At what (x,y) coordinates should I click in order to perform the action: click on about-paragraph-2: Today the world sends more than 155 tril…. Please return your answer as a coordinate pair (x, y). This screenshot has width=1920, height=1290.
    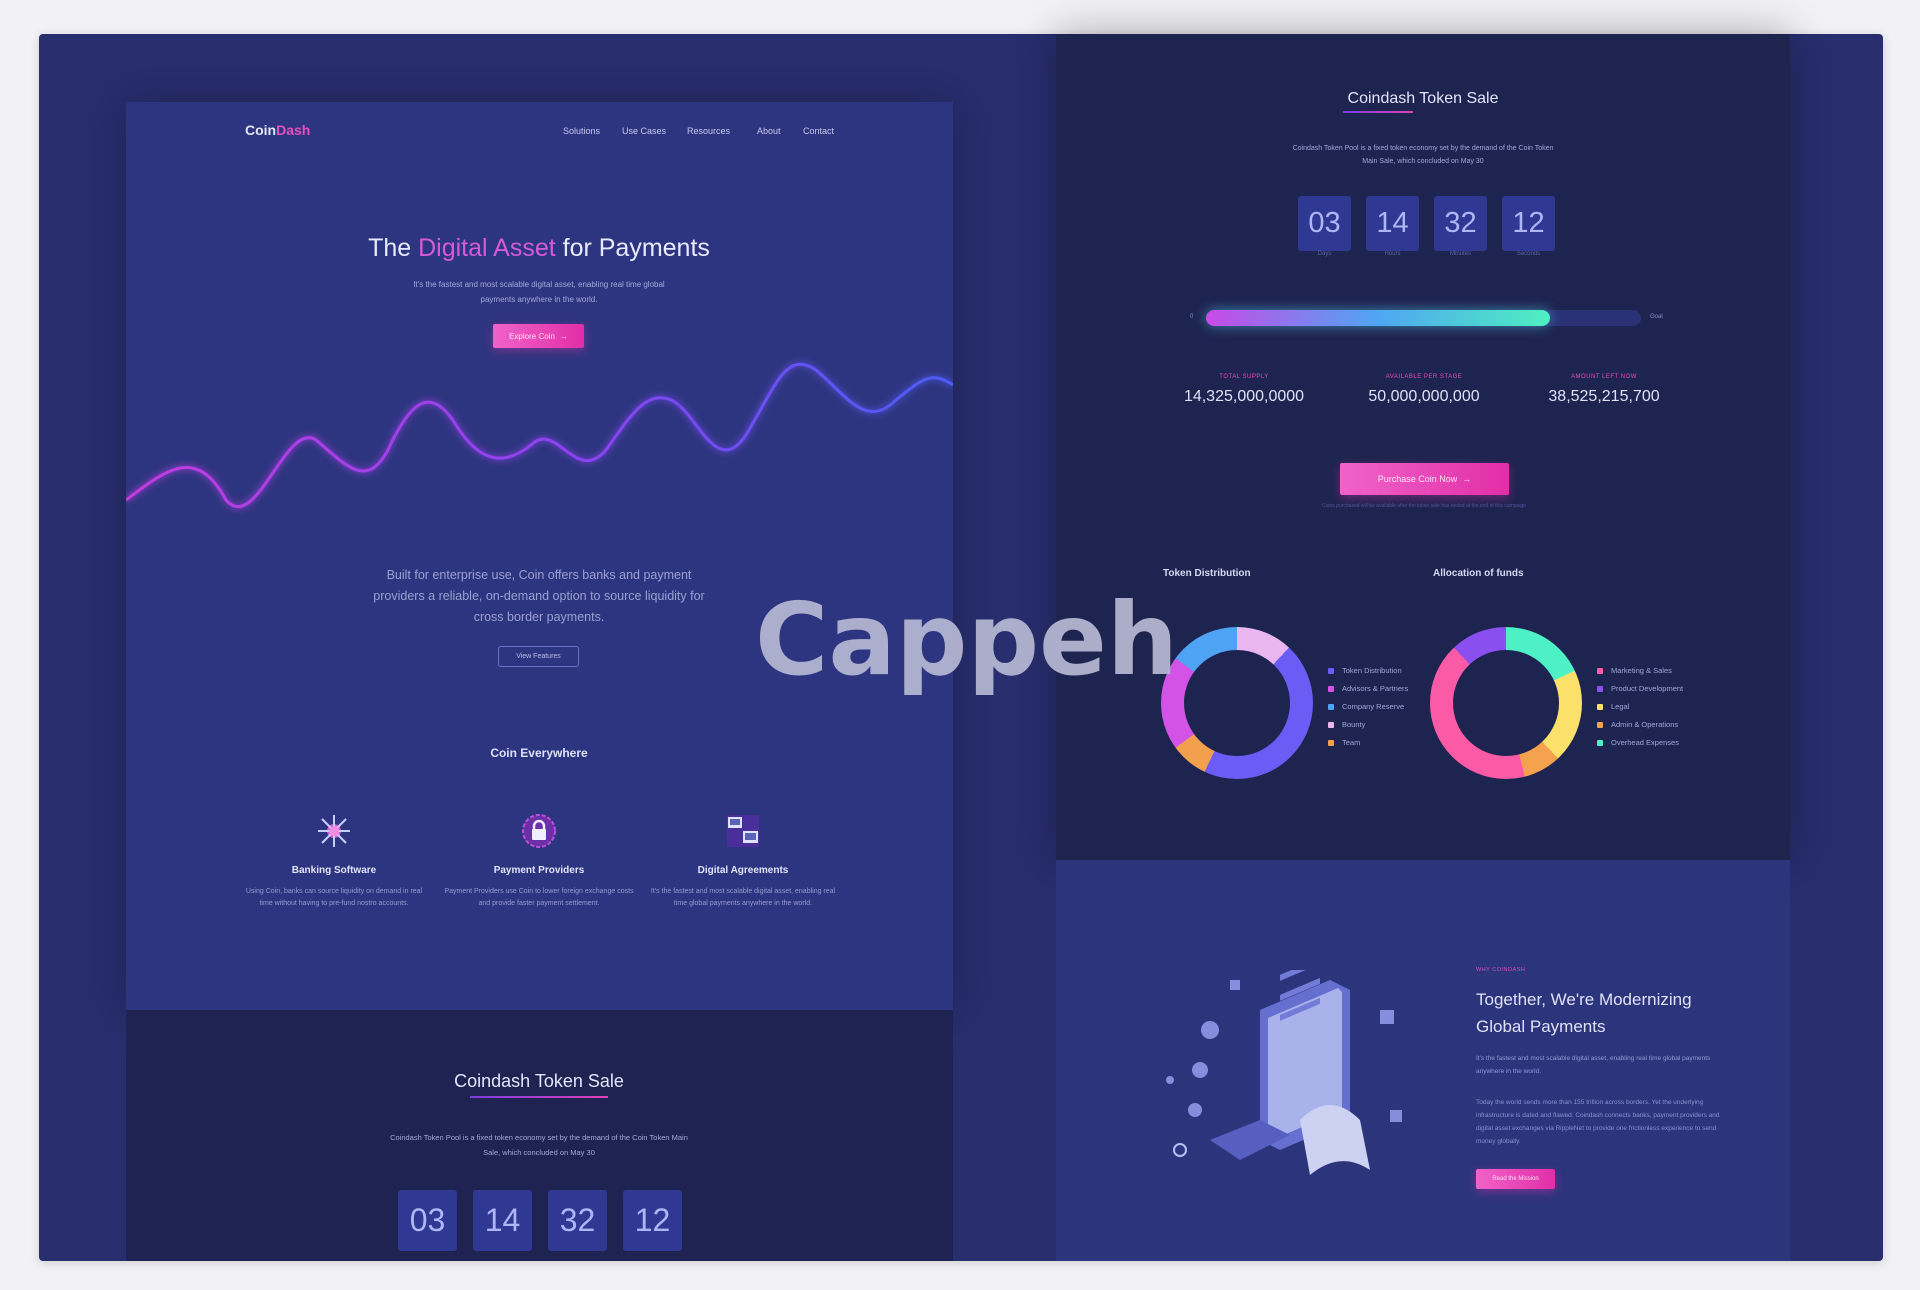
    Looking at the image, I should click on (1598, 1122).